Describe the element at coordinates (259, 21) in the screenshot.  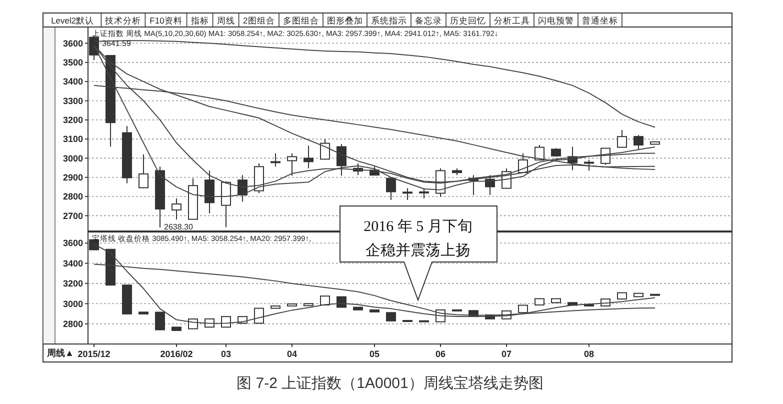
I see `text: 2图组合` at that location.